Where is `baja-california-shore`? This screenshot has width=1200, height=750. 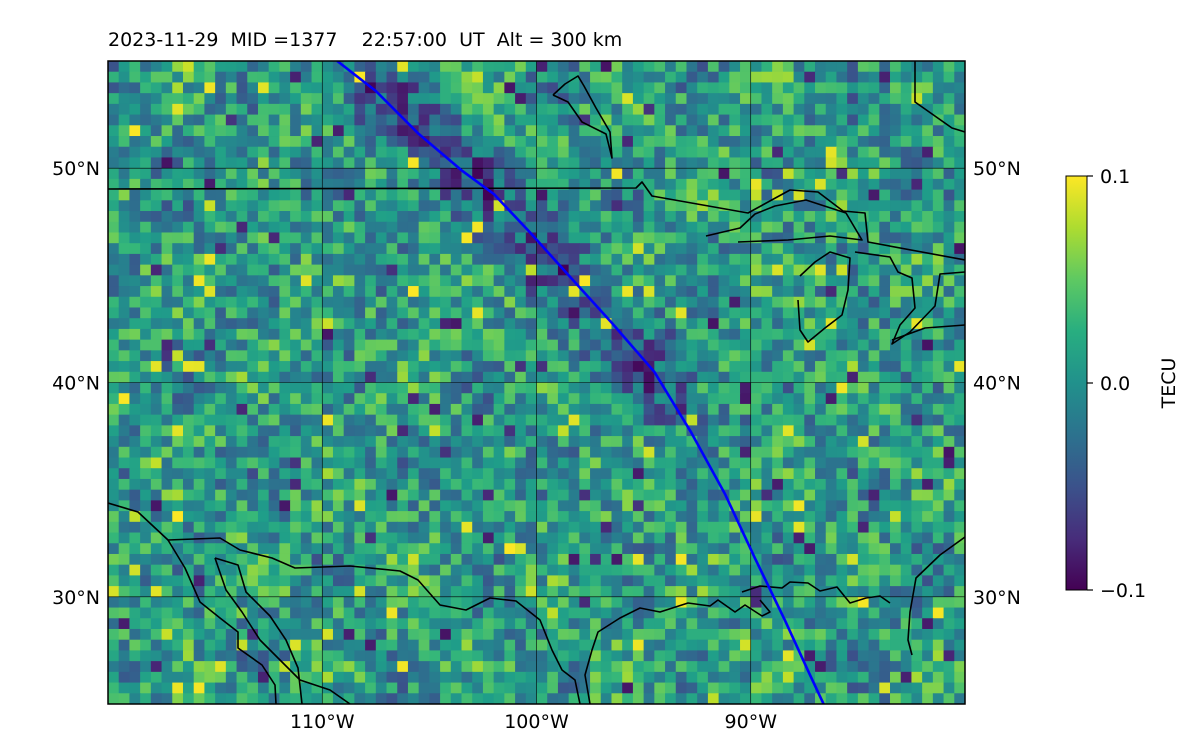
baja-california-shore is located at coordinates (222, 621).